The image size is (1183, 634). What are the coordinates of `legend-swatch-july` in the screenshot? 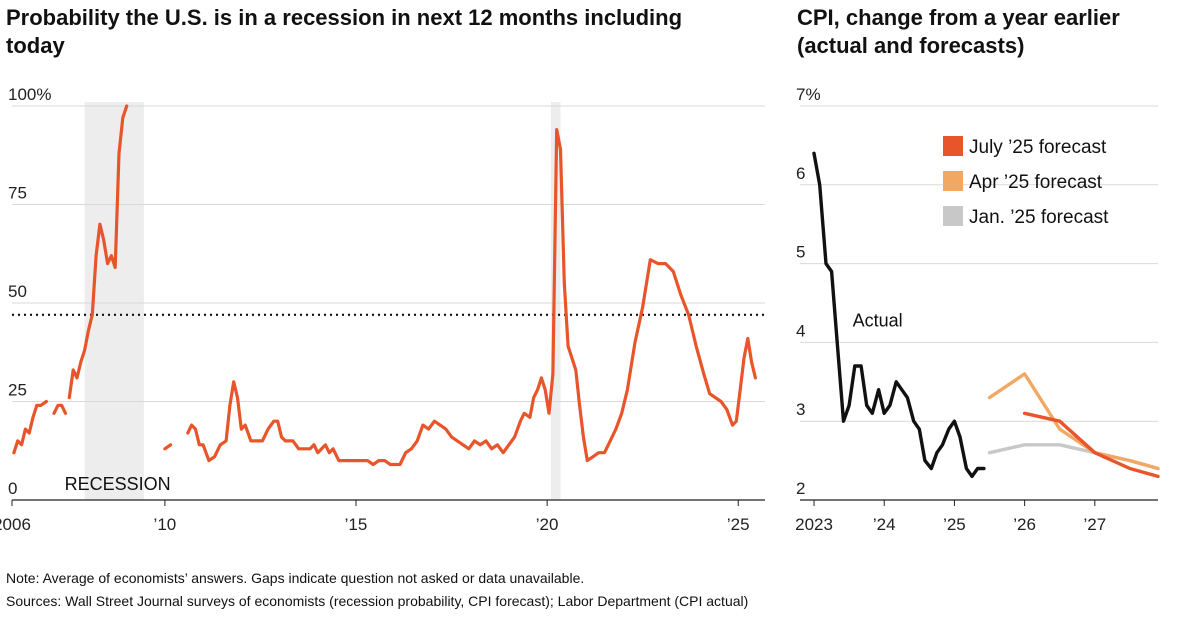 It's located at (953, 146).